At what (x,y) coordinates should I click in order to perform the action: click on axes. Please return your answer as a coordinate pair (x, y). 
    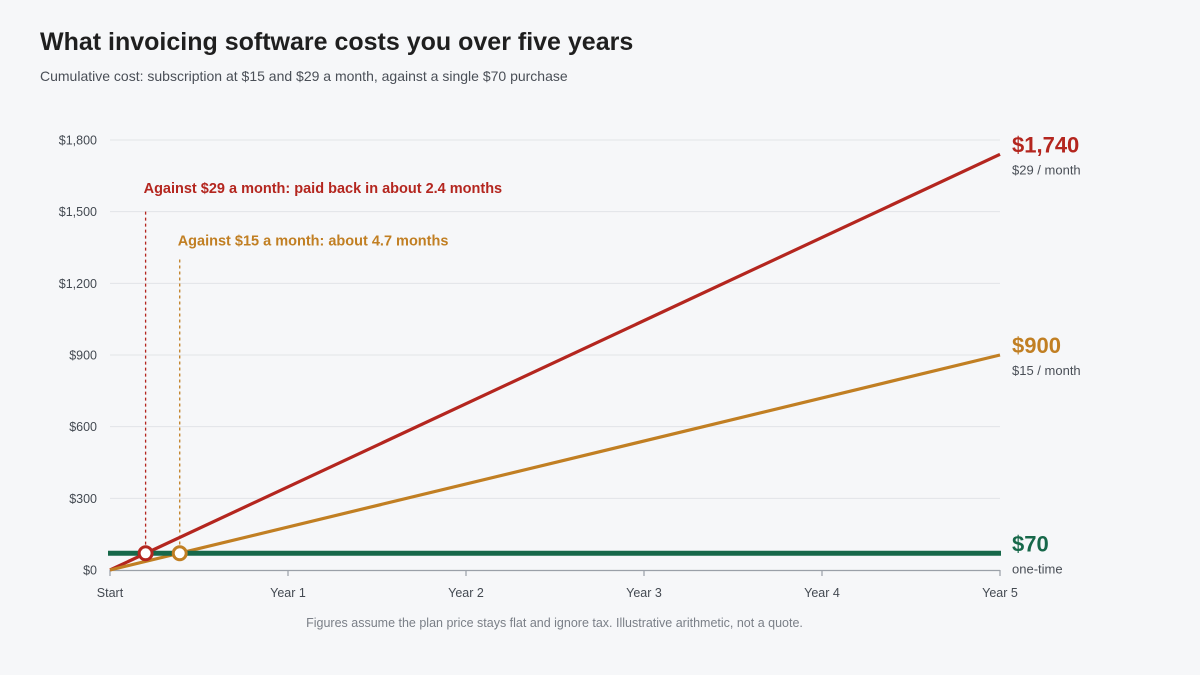
    Looking at the image, I should click on (555, 572).